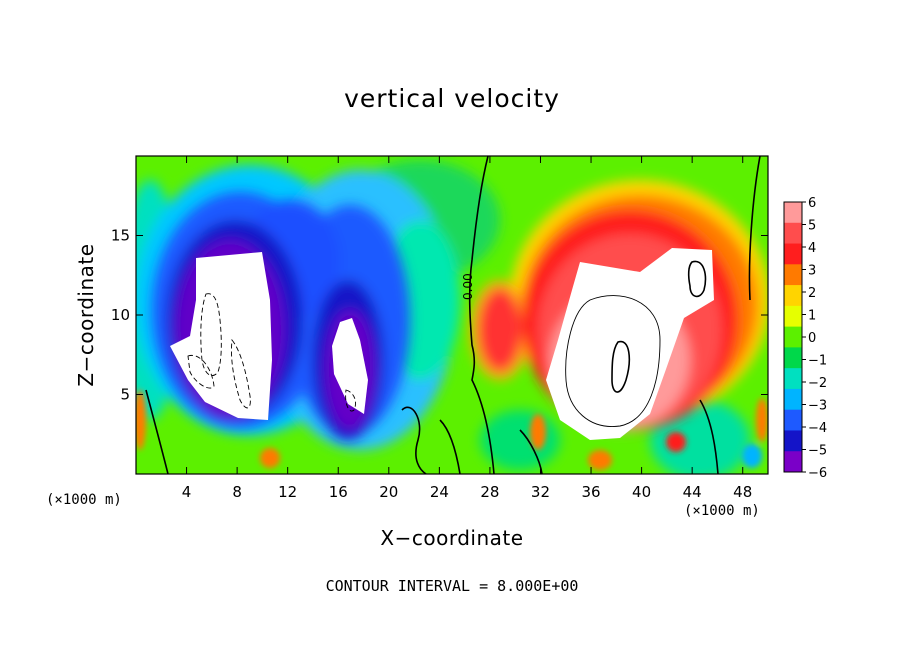 This screenshot has width=904, height=654. Describe the element at coordinates (722, 511) in the screenshot. I see `x-unit-label: (×1000 m)` at that location.